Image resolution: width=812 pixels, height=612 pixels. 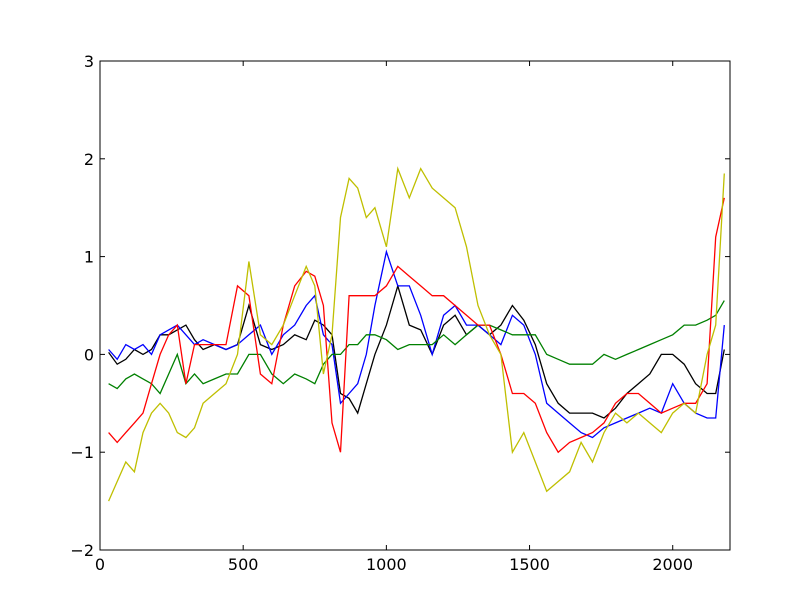 What do you see at coordinates (82, 452) in the screenshot?
I see `y-tick-label: −1` at bounding box center [82, 452].